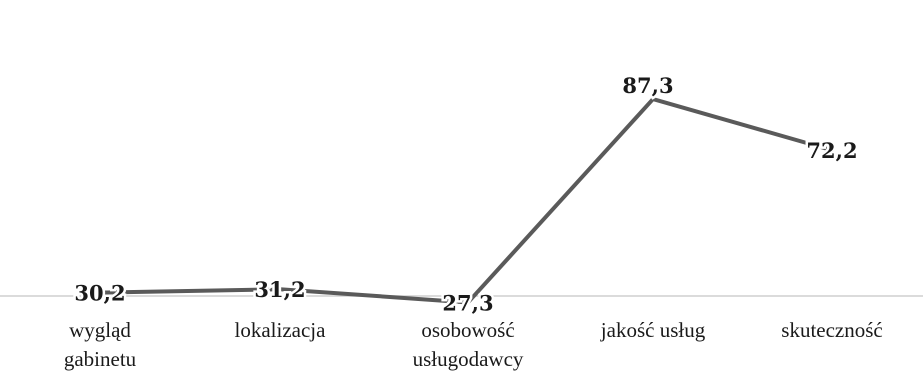 Image resolution: width=923 pixels, height=378 pixels. I want to click on data-label: 31,2, so click(279, 289).